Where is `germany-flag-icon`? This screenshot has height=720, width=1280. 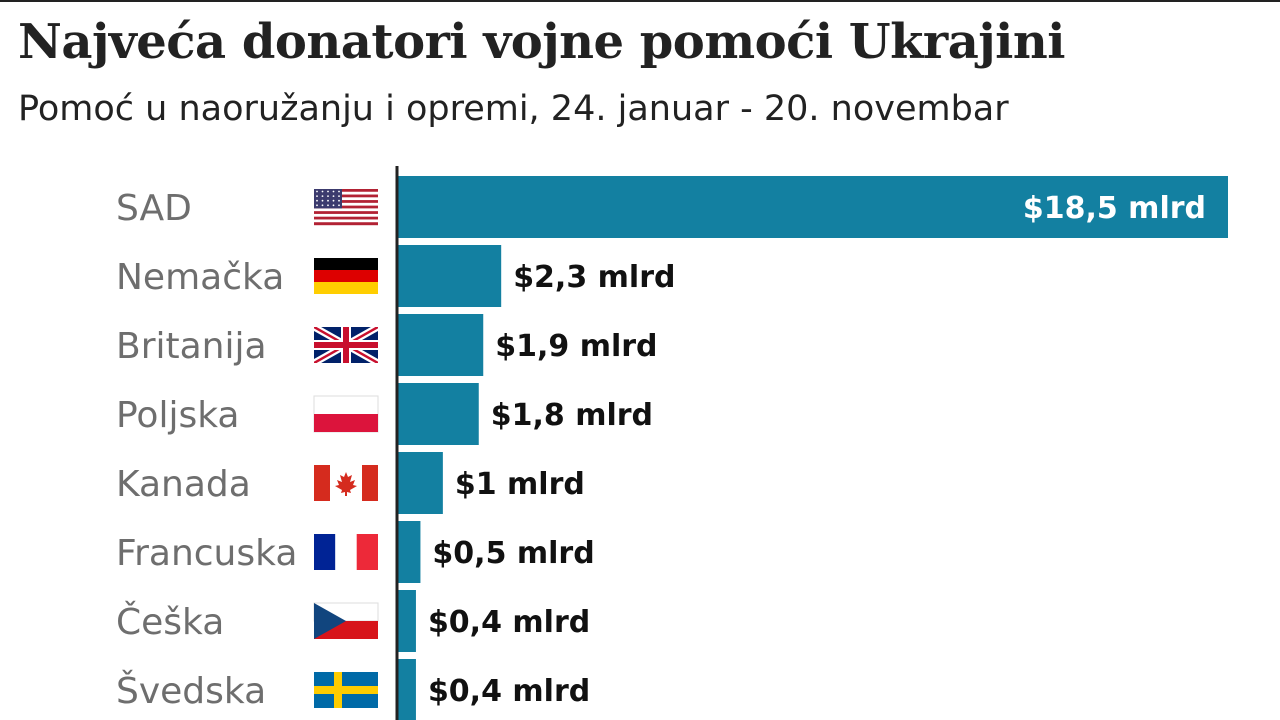
germany-flag-icon is located at coordinates (346, 276).